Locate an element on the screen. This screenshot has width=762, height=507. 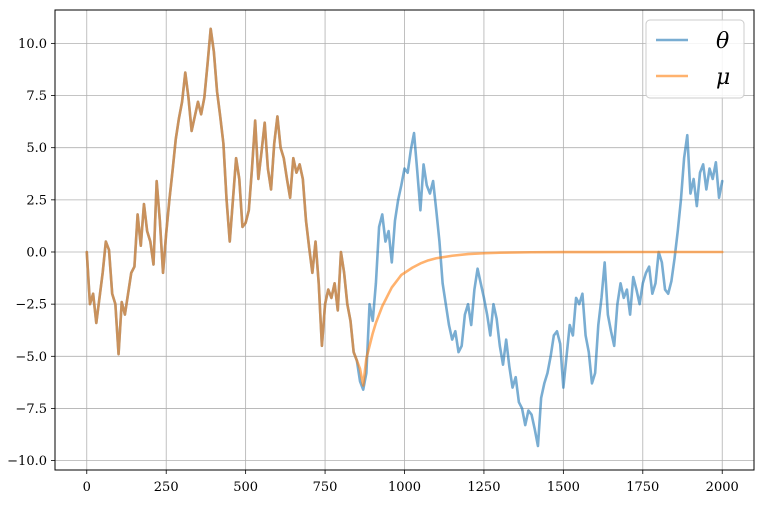
y-tick-label: 7.5 is located at coordinates (36, 96).